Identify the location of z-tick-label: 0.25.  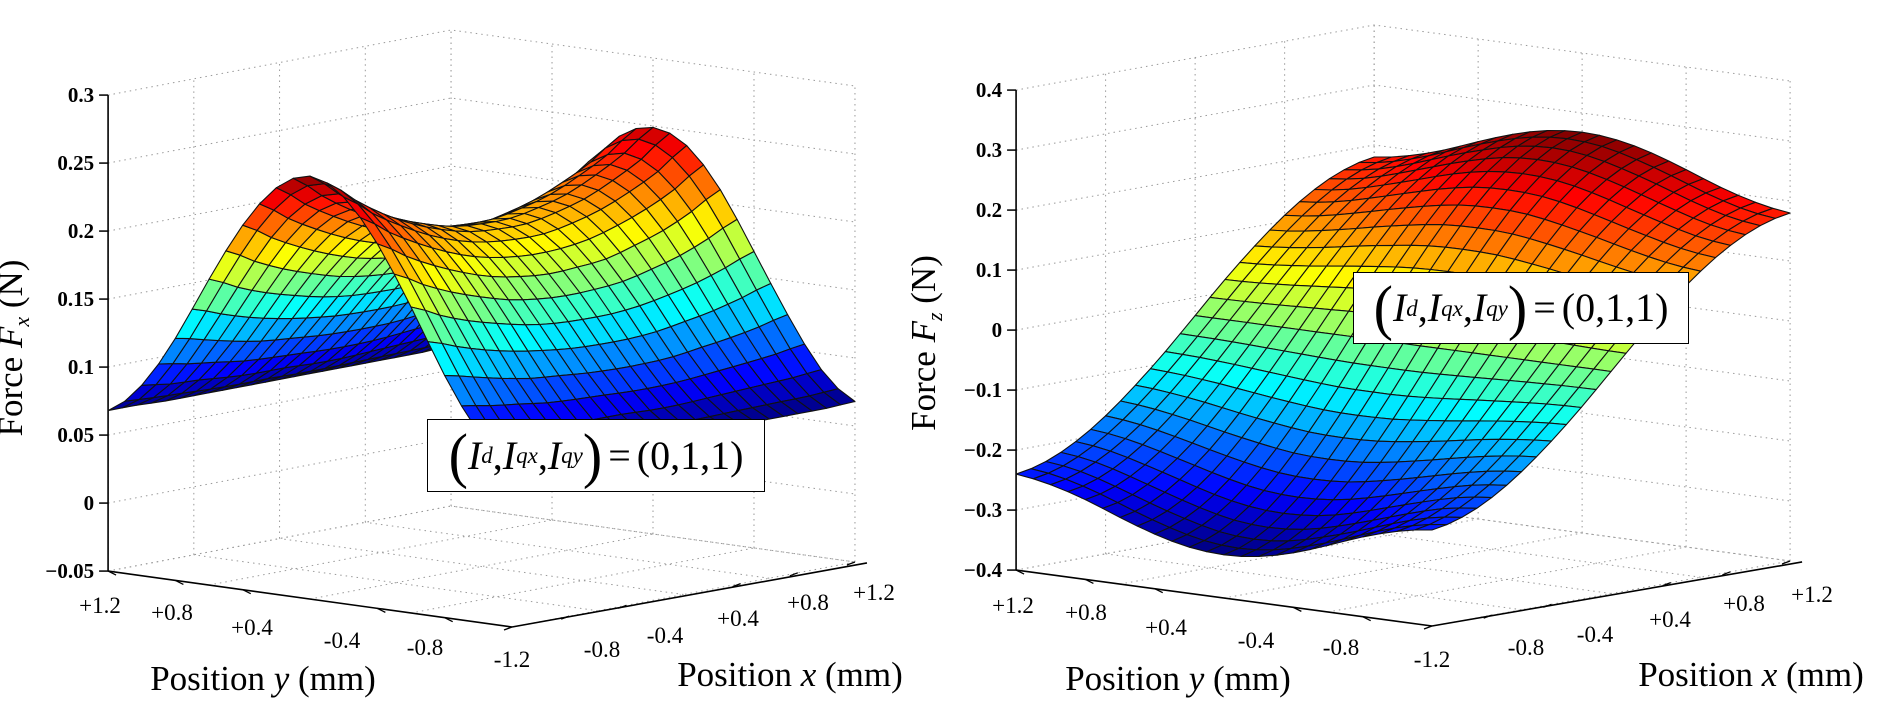
(75, 163).